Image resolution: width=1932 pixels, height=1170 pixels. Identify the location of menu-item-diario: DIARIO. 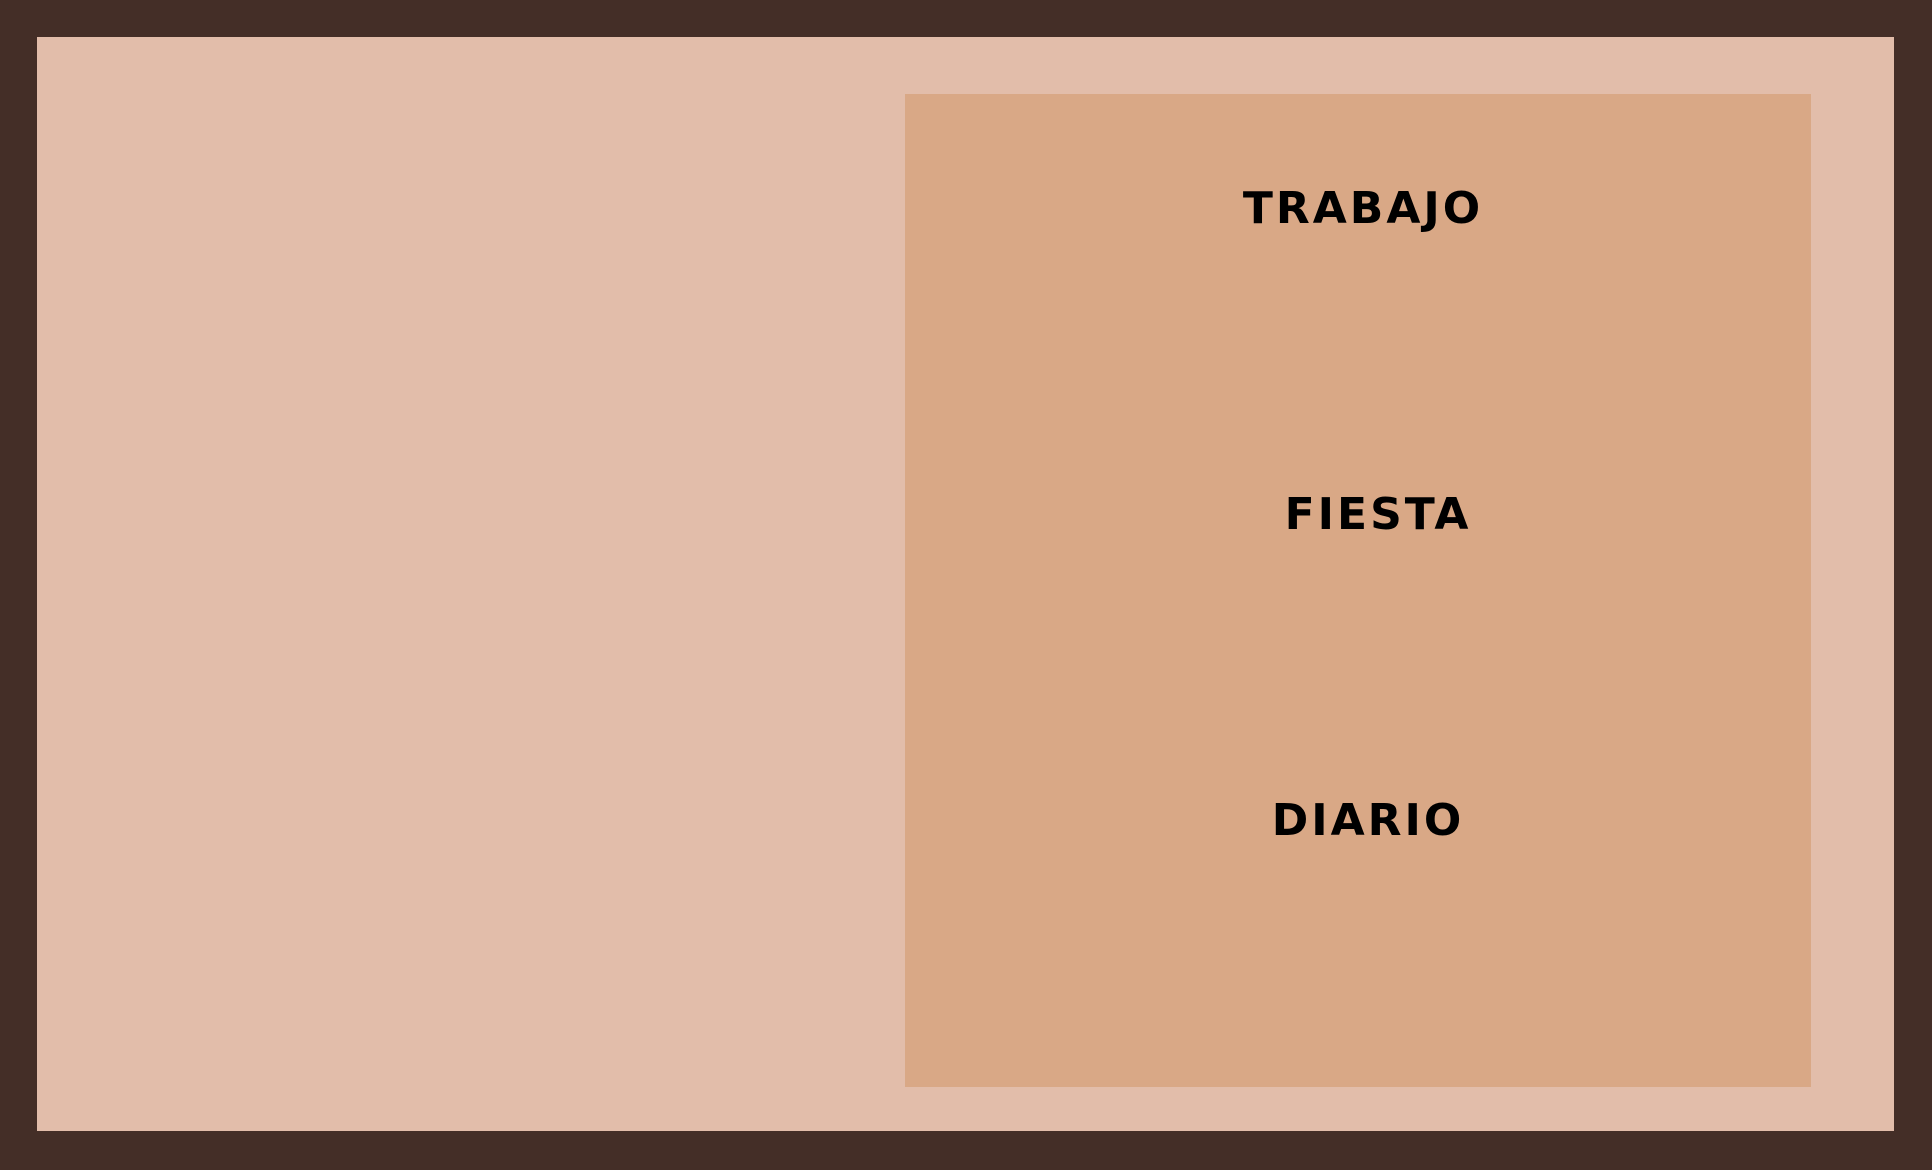
(1368, 820).